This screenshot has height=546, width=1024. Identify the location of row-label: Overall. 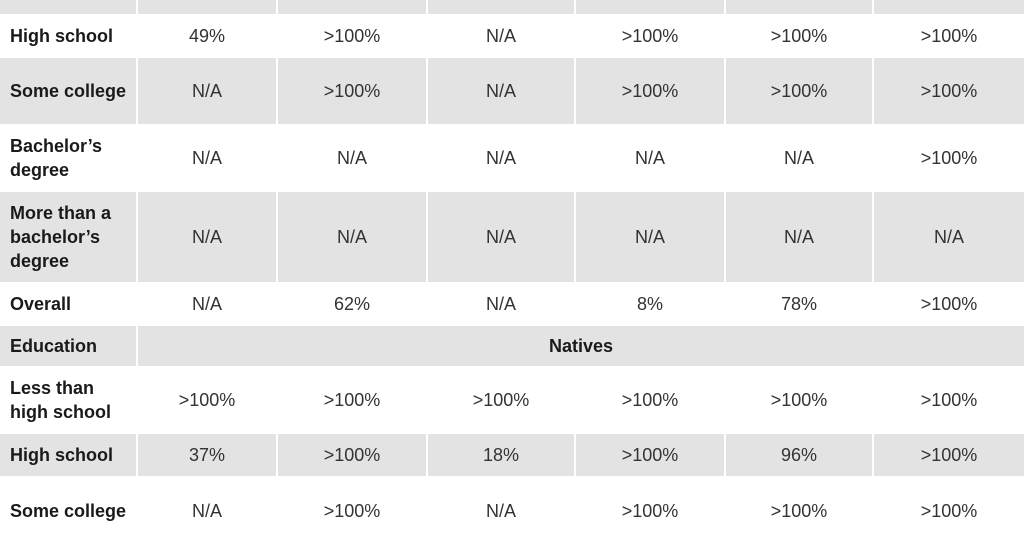
(69, 304).